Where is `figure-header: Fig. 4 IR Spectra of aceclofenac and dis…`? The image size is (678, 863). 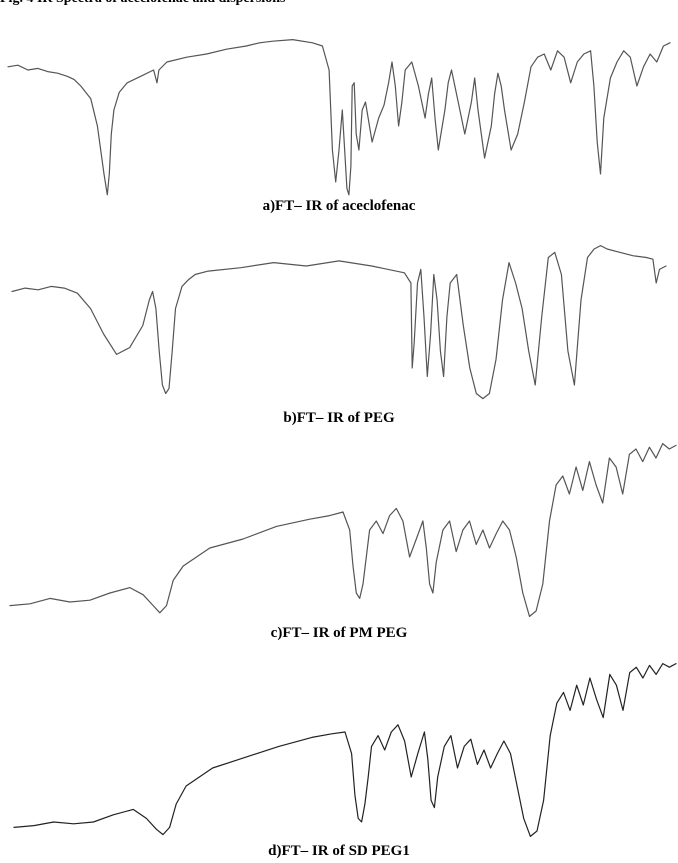
figure-header: Fig. 4 IR Spectra of aceclofenac and dis… is located at coordinates (339, 5).